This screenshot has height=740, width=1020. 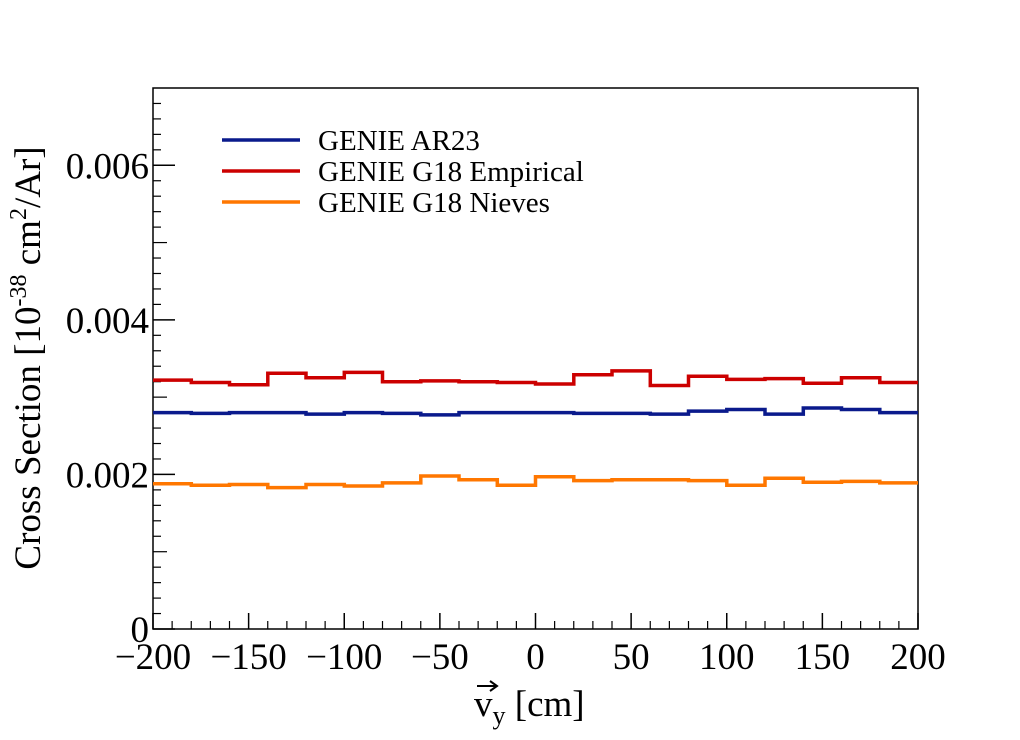 What do you see at coordinates (823, 657) in the screenshot?
I see `x-tick-label: 150` at bounding box center [823, 657].